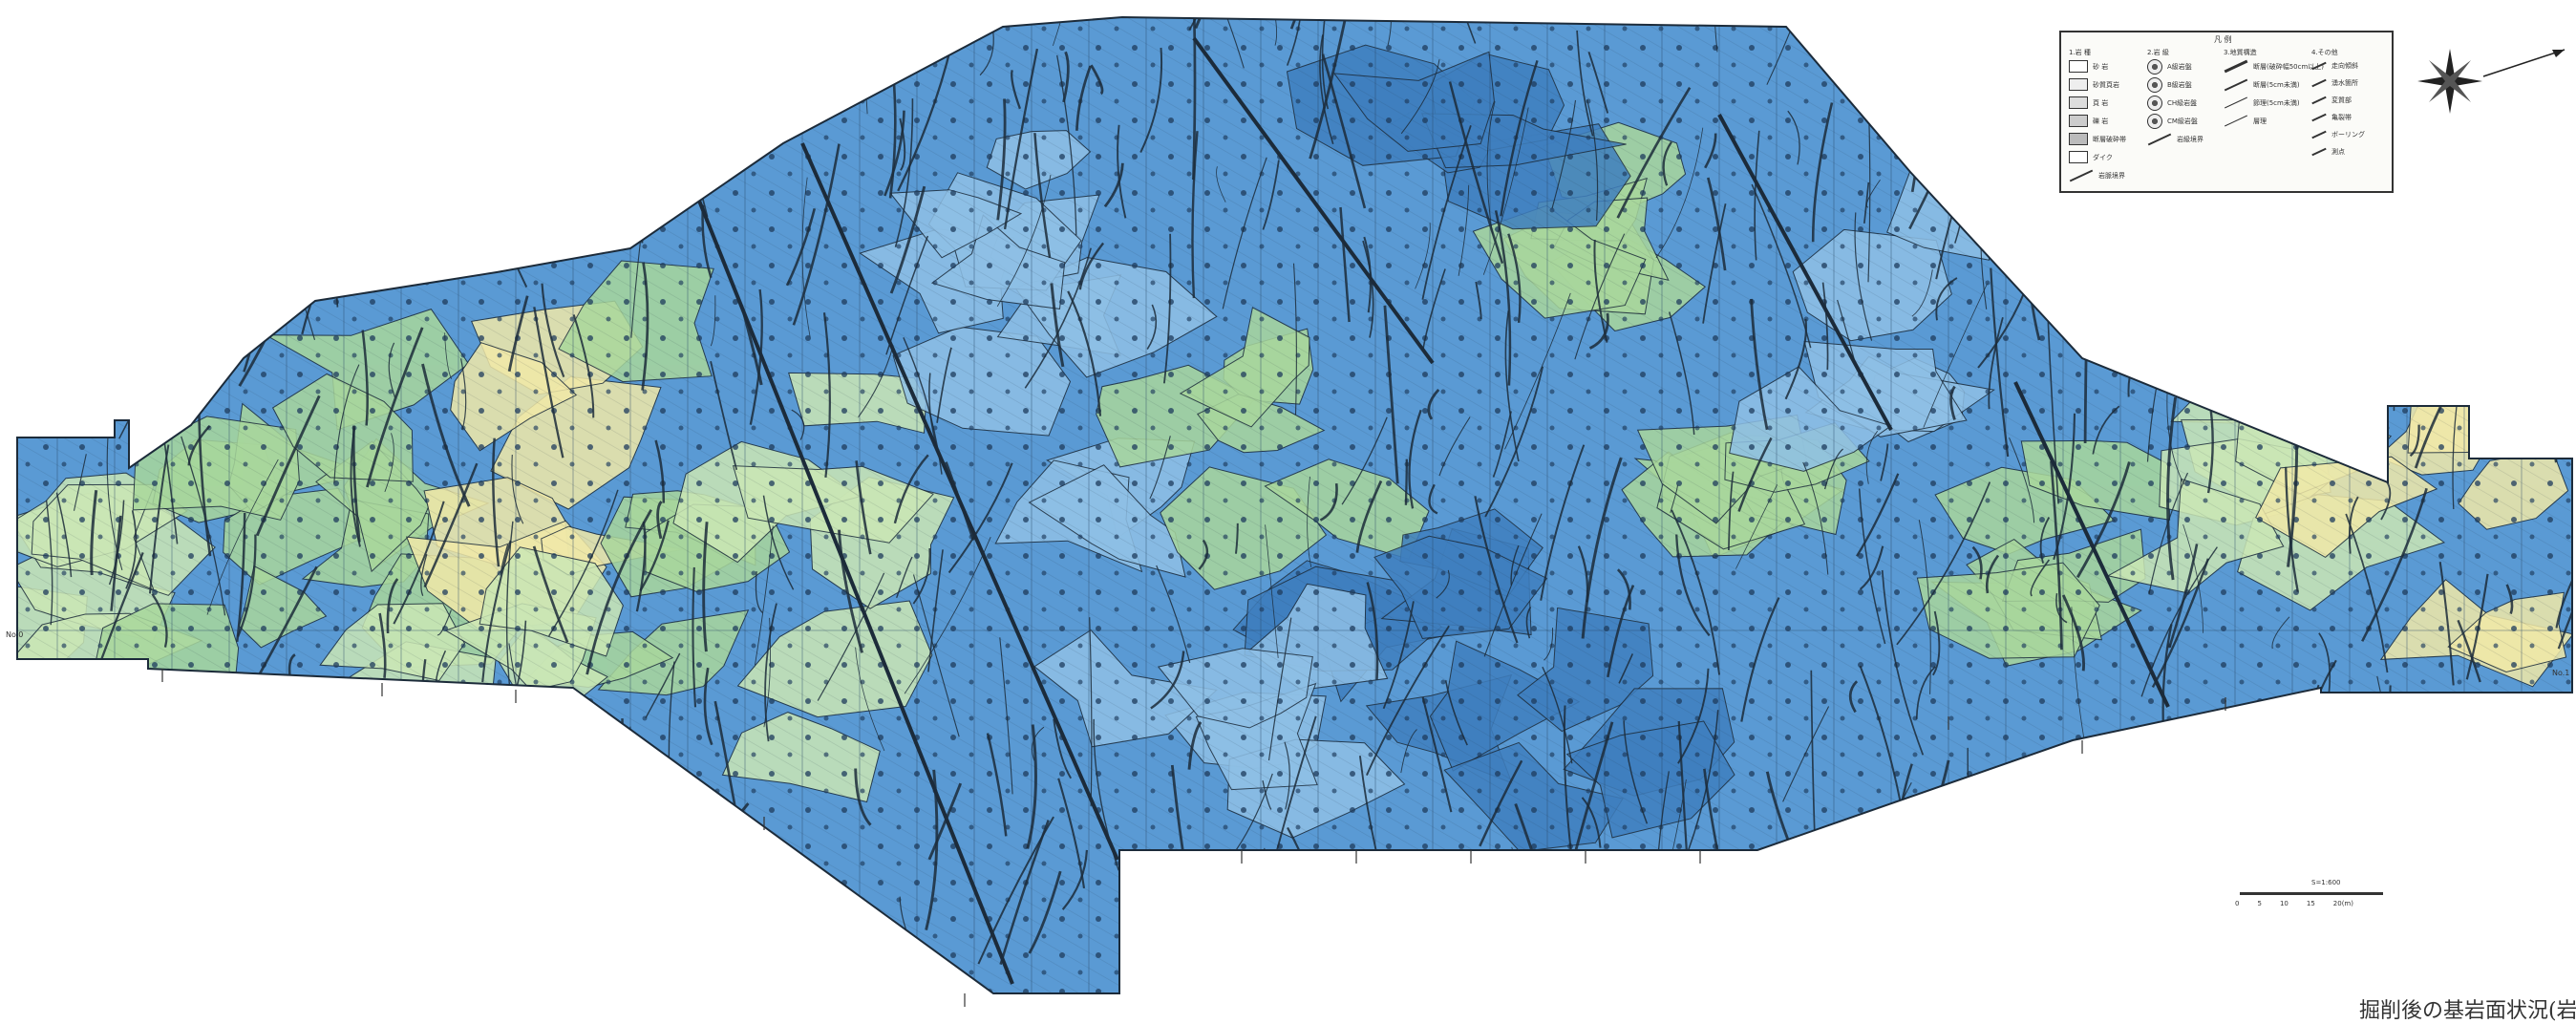 The image size is (2576, 1024). What do you see at coordinates (2311, 903) in the screenshot?
I see `scale-tick: 15` at bounding box center [2311, 903].